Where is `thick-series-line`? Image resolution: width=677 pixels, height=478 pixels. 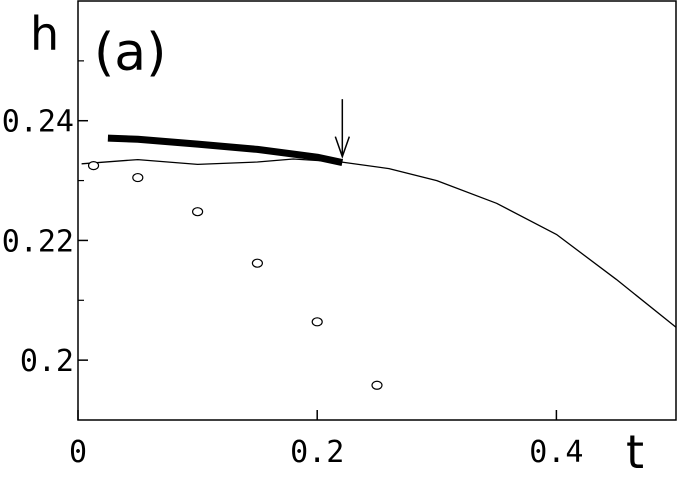
thick-series-line is located at coordinates (225, 150).